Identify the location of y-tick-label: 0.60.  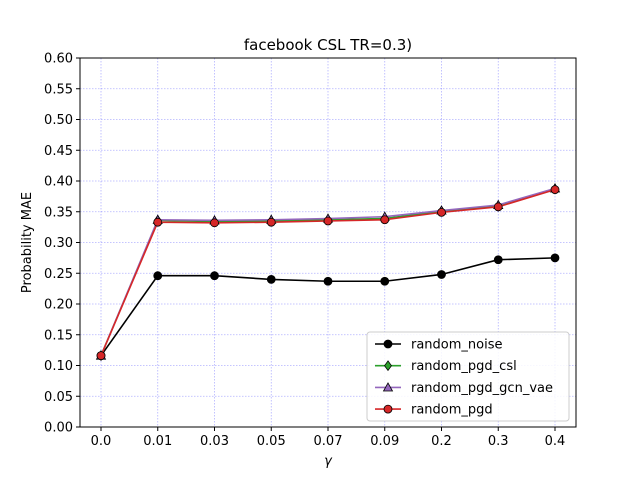
(58, 59).